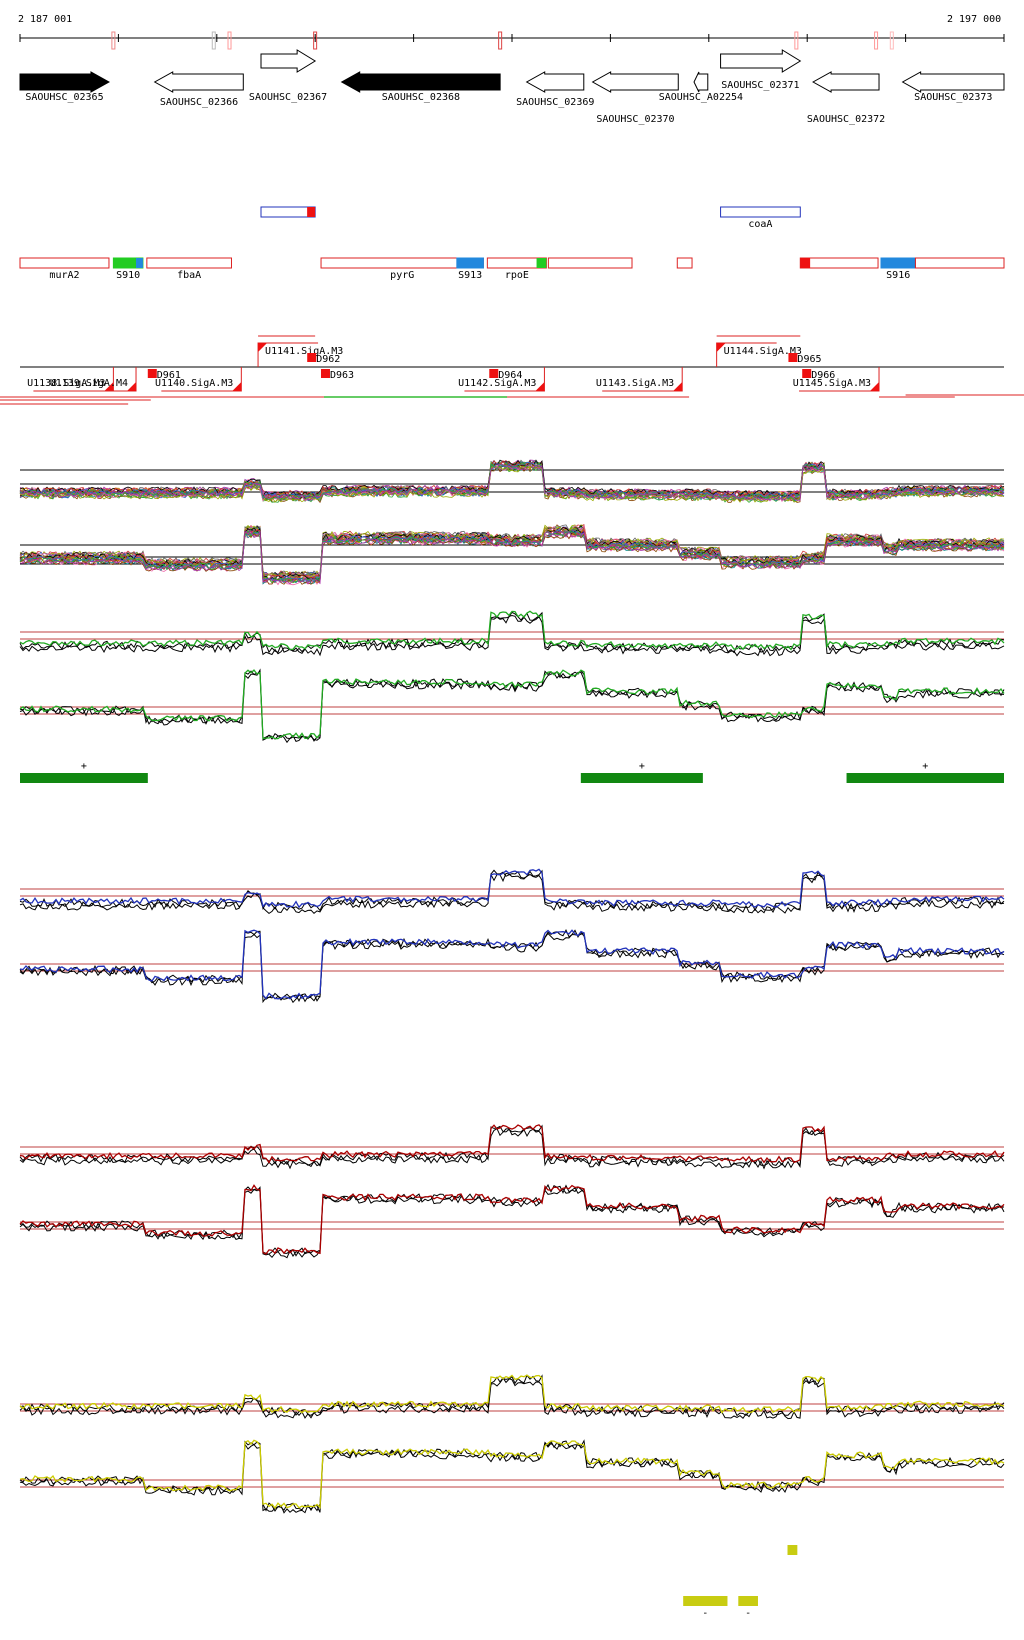  Describe the element at coordinates (953, 97) in the screenshot. I see `gene-label: SAOUHSC_02373` at that location.